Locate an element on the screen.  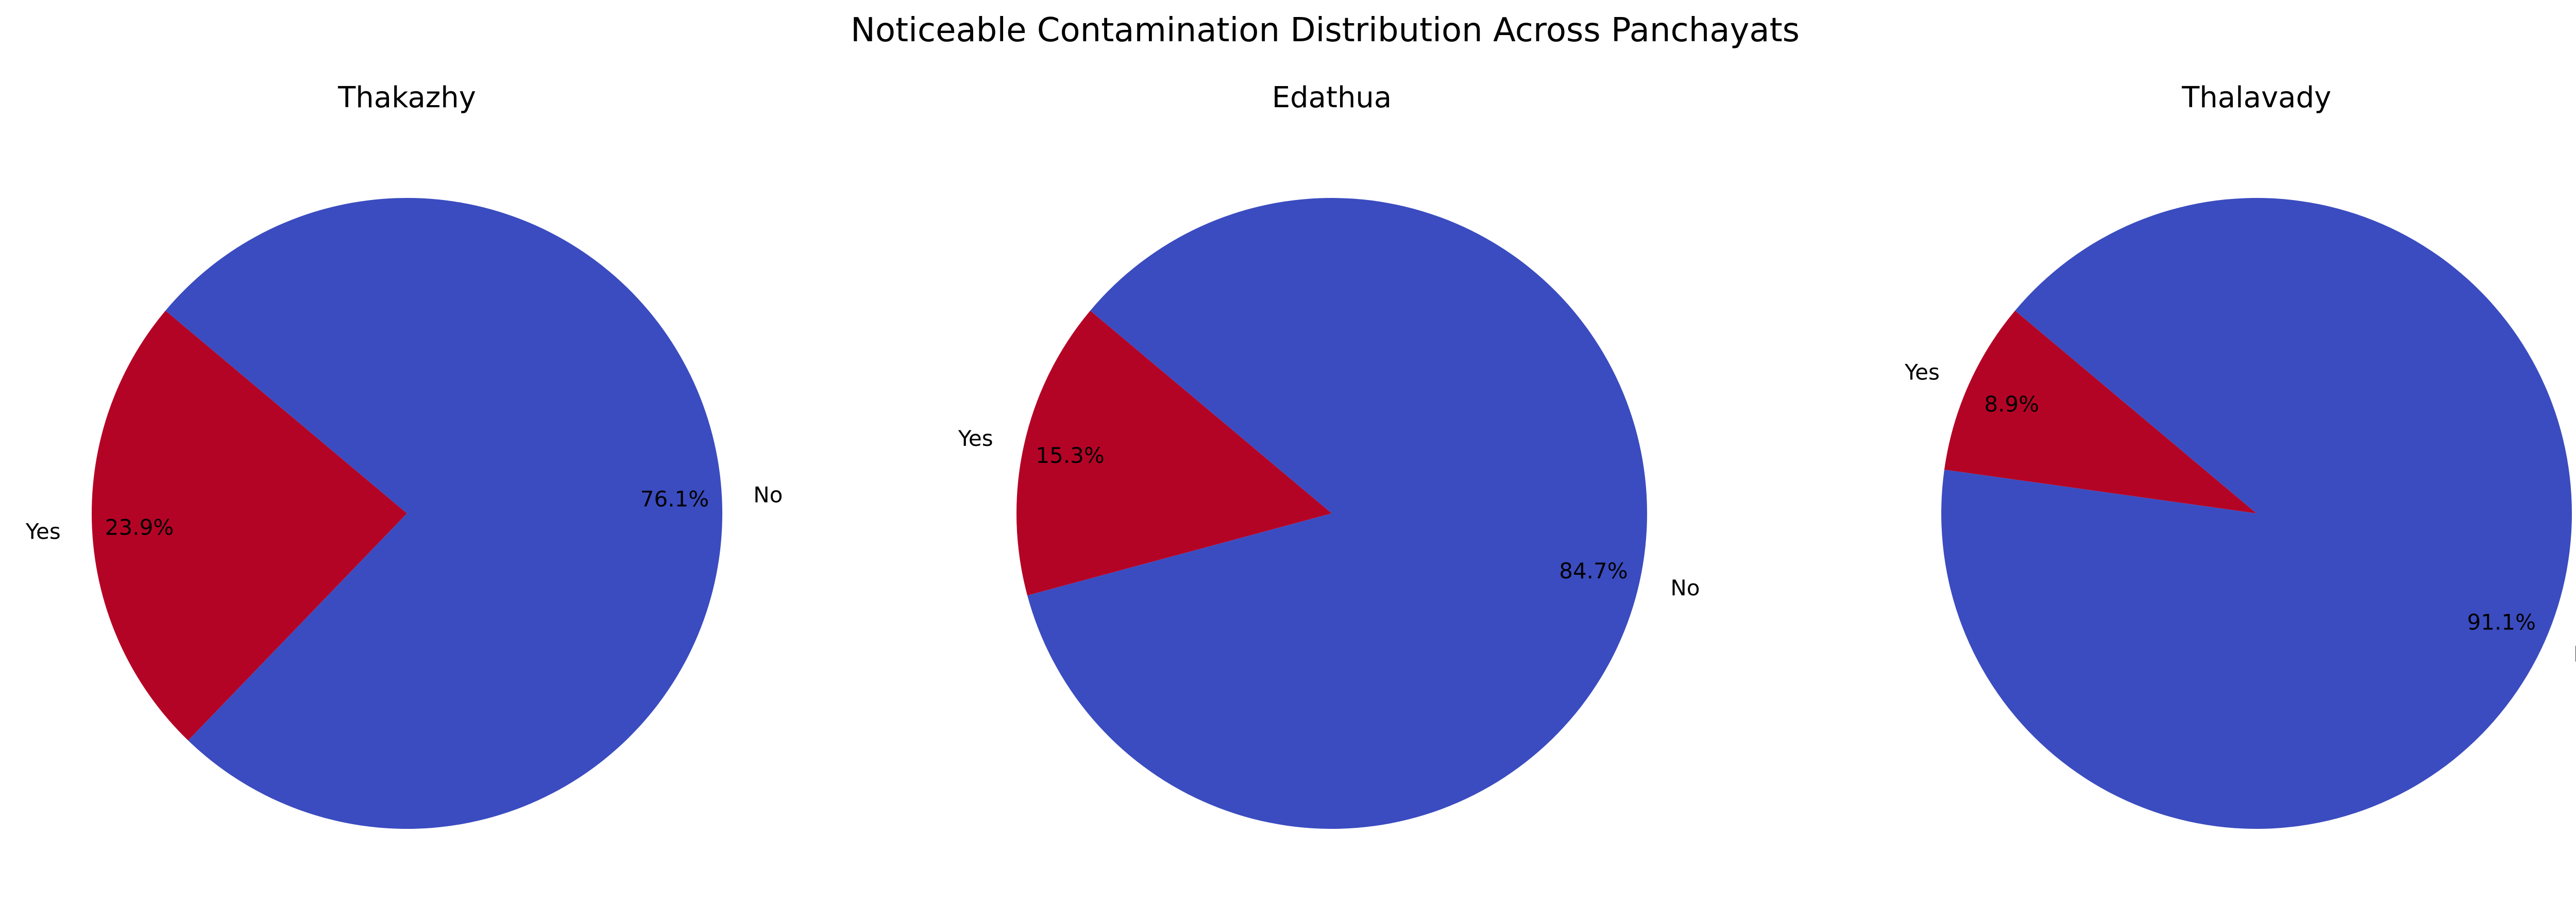
pie-percent-yes: 15.3% is located at coordinates (1070, 455).